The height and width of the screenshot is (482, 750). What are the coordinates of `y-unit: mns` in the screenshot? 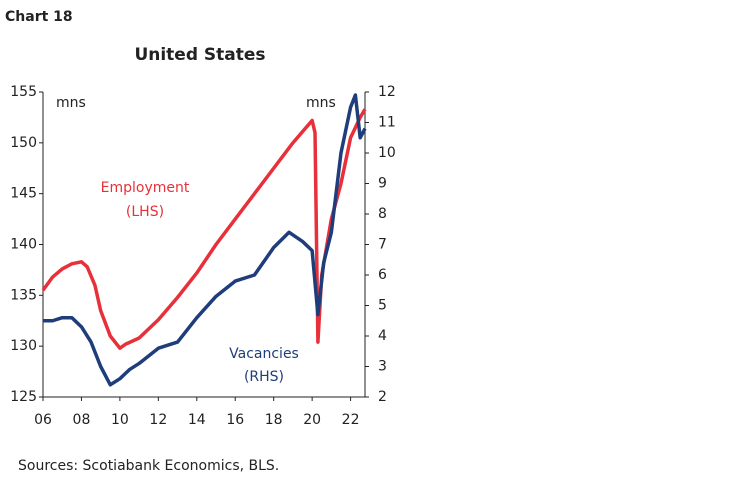 It's located at (71, 103).